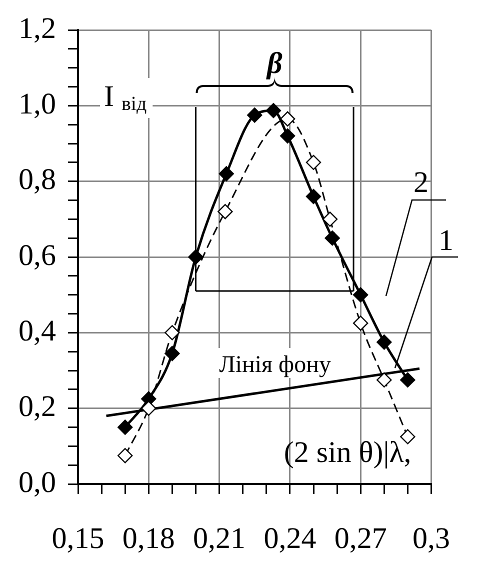  I want to click on x-tick-label: 0,21, so click(219, 538).